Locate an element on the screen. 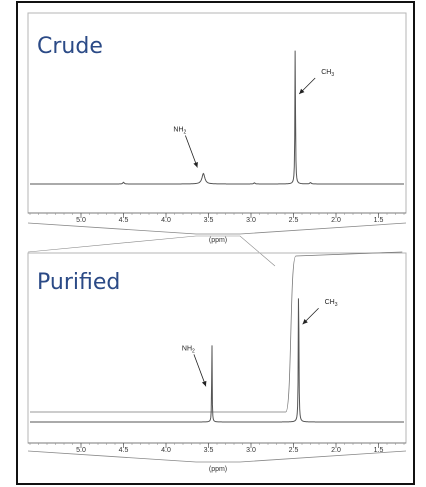 This screenshot has width=426, height=487. crude-to-purified-connector is located at coordinates (151, 251).